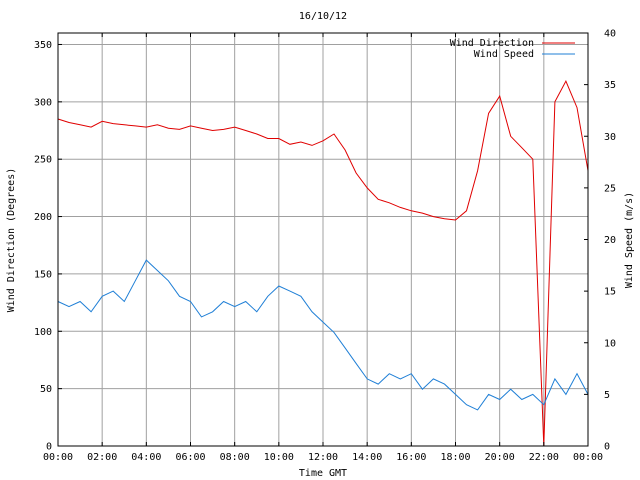 This screenshot has width=640, height=480. I want to click on x-tick-label: 08:00, so click(235, 457).